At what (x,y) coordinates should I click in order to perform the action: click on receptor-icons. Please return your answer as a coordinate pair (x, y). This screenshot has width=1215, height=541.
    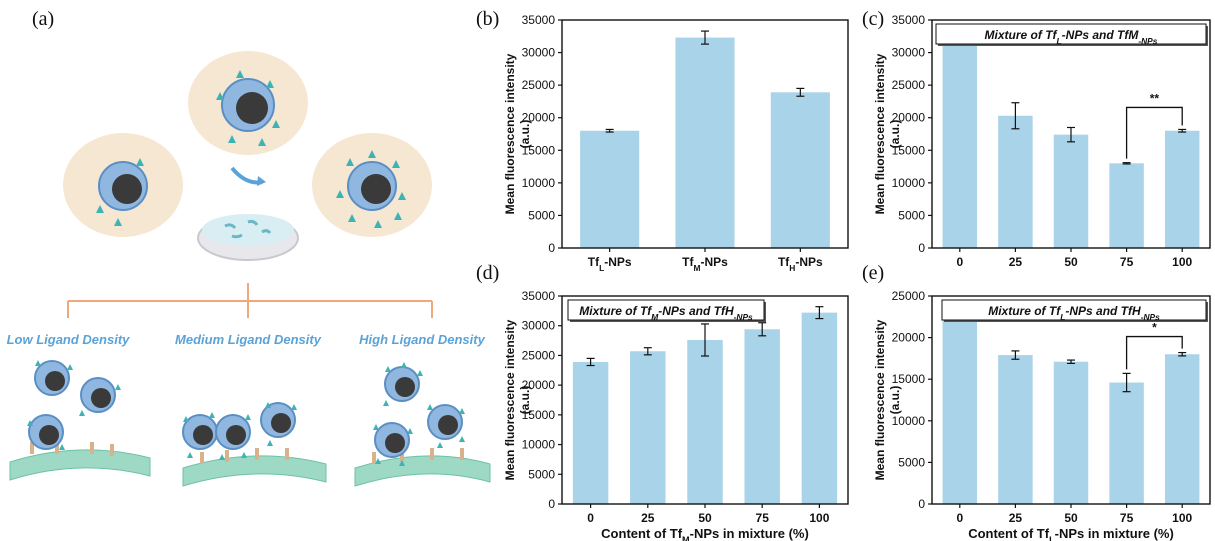
    Looking at the image, I should click on (247, 453).